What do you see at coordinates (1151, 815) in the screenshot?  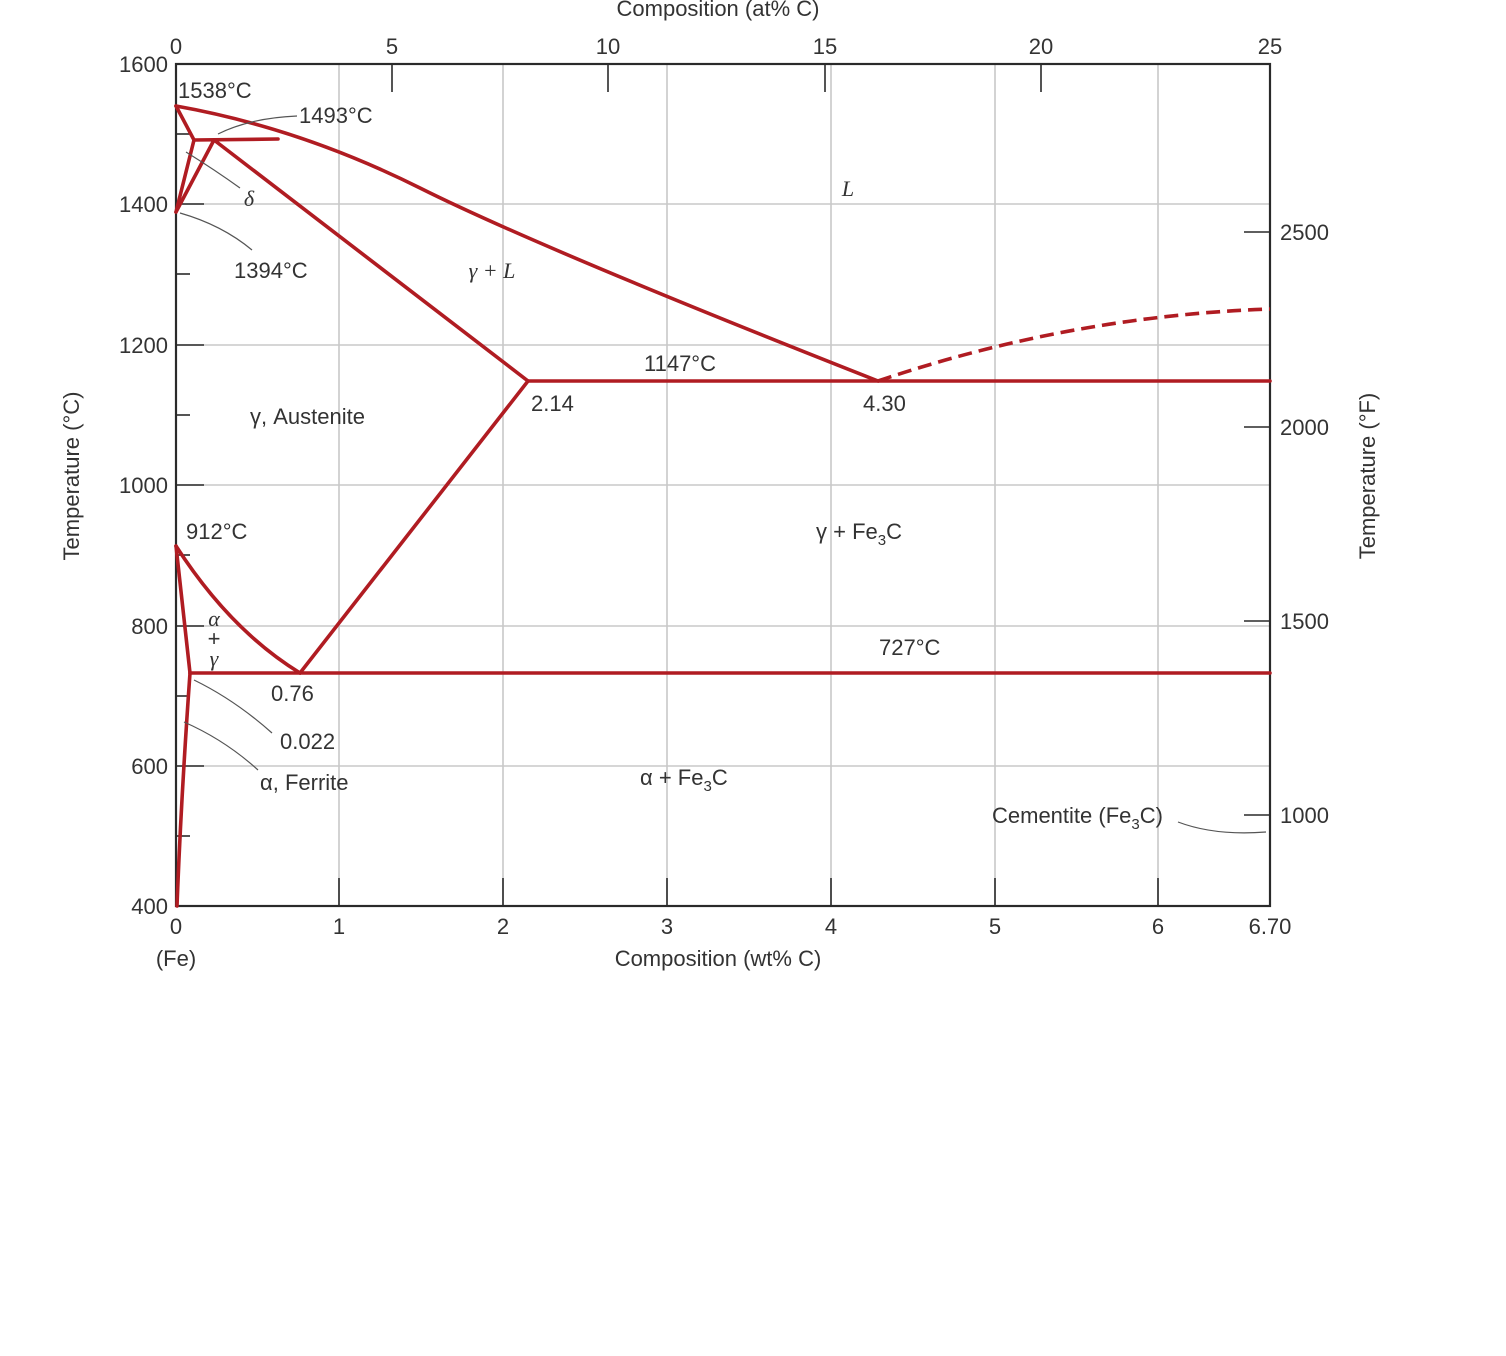 I see `cementite-tail: C)` at bounding box center [1151, 815].